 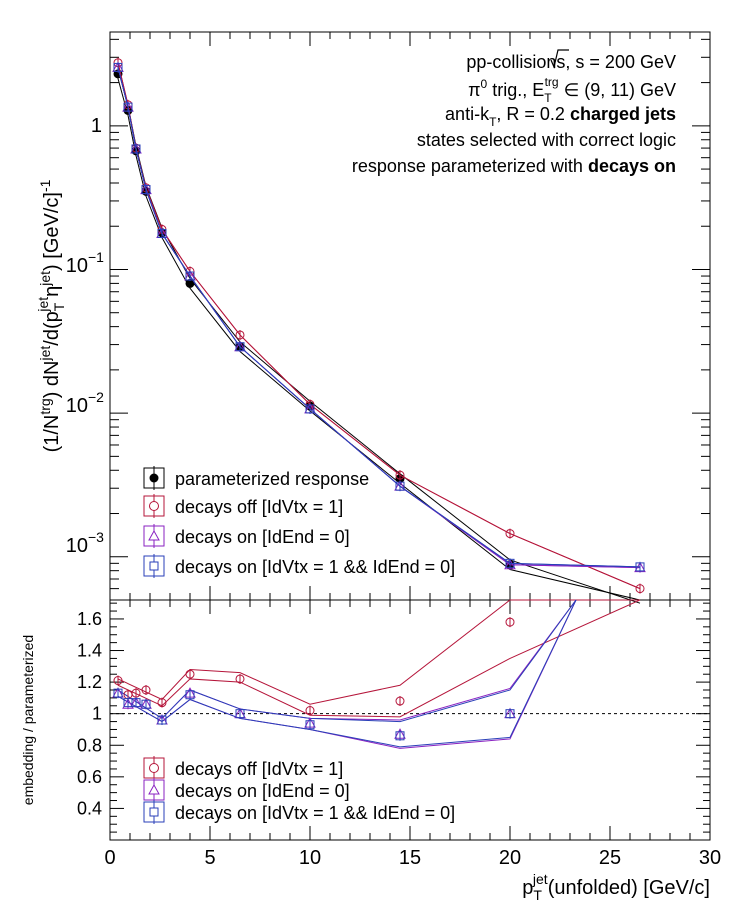 I want to click on annotation-line-4: states selected with correct logic, so click(x=546, y=140).